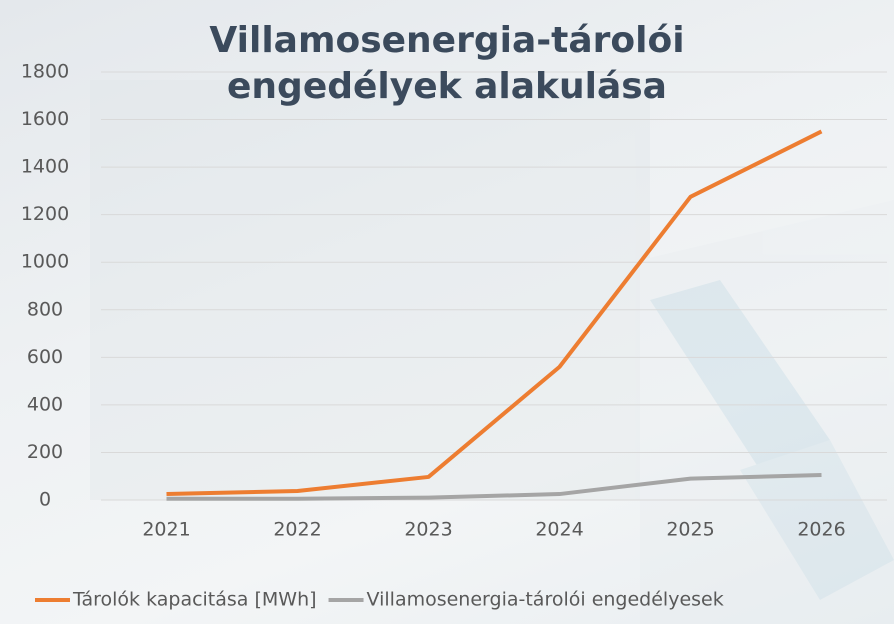  Describe the element at coordinates (45, 119) in the screenshot. I see `y-tick-label: 1600` at that location.